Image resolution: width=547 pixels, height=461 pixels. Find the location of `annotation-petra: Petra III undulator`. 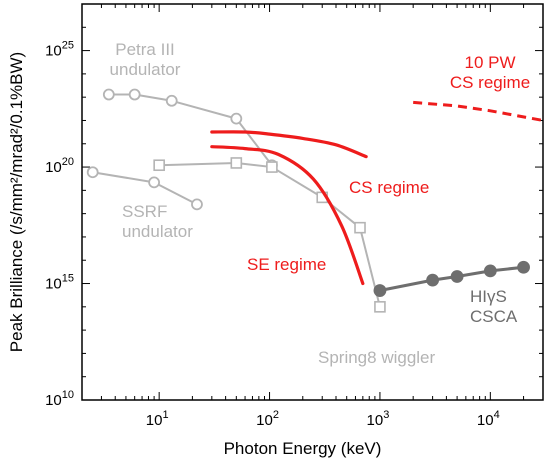

annotation-petra: Petra III undulator is located at coordinates (145, 59).